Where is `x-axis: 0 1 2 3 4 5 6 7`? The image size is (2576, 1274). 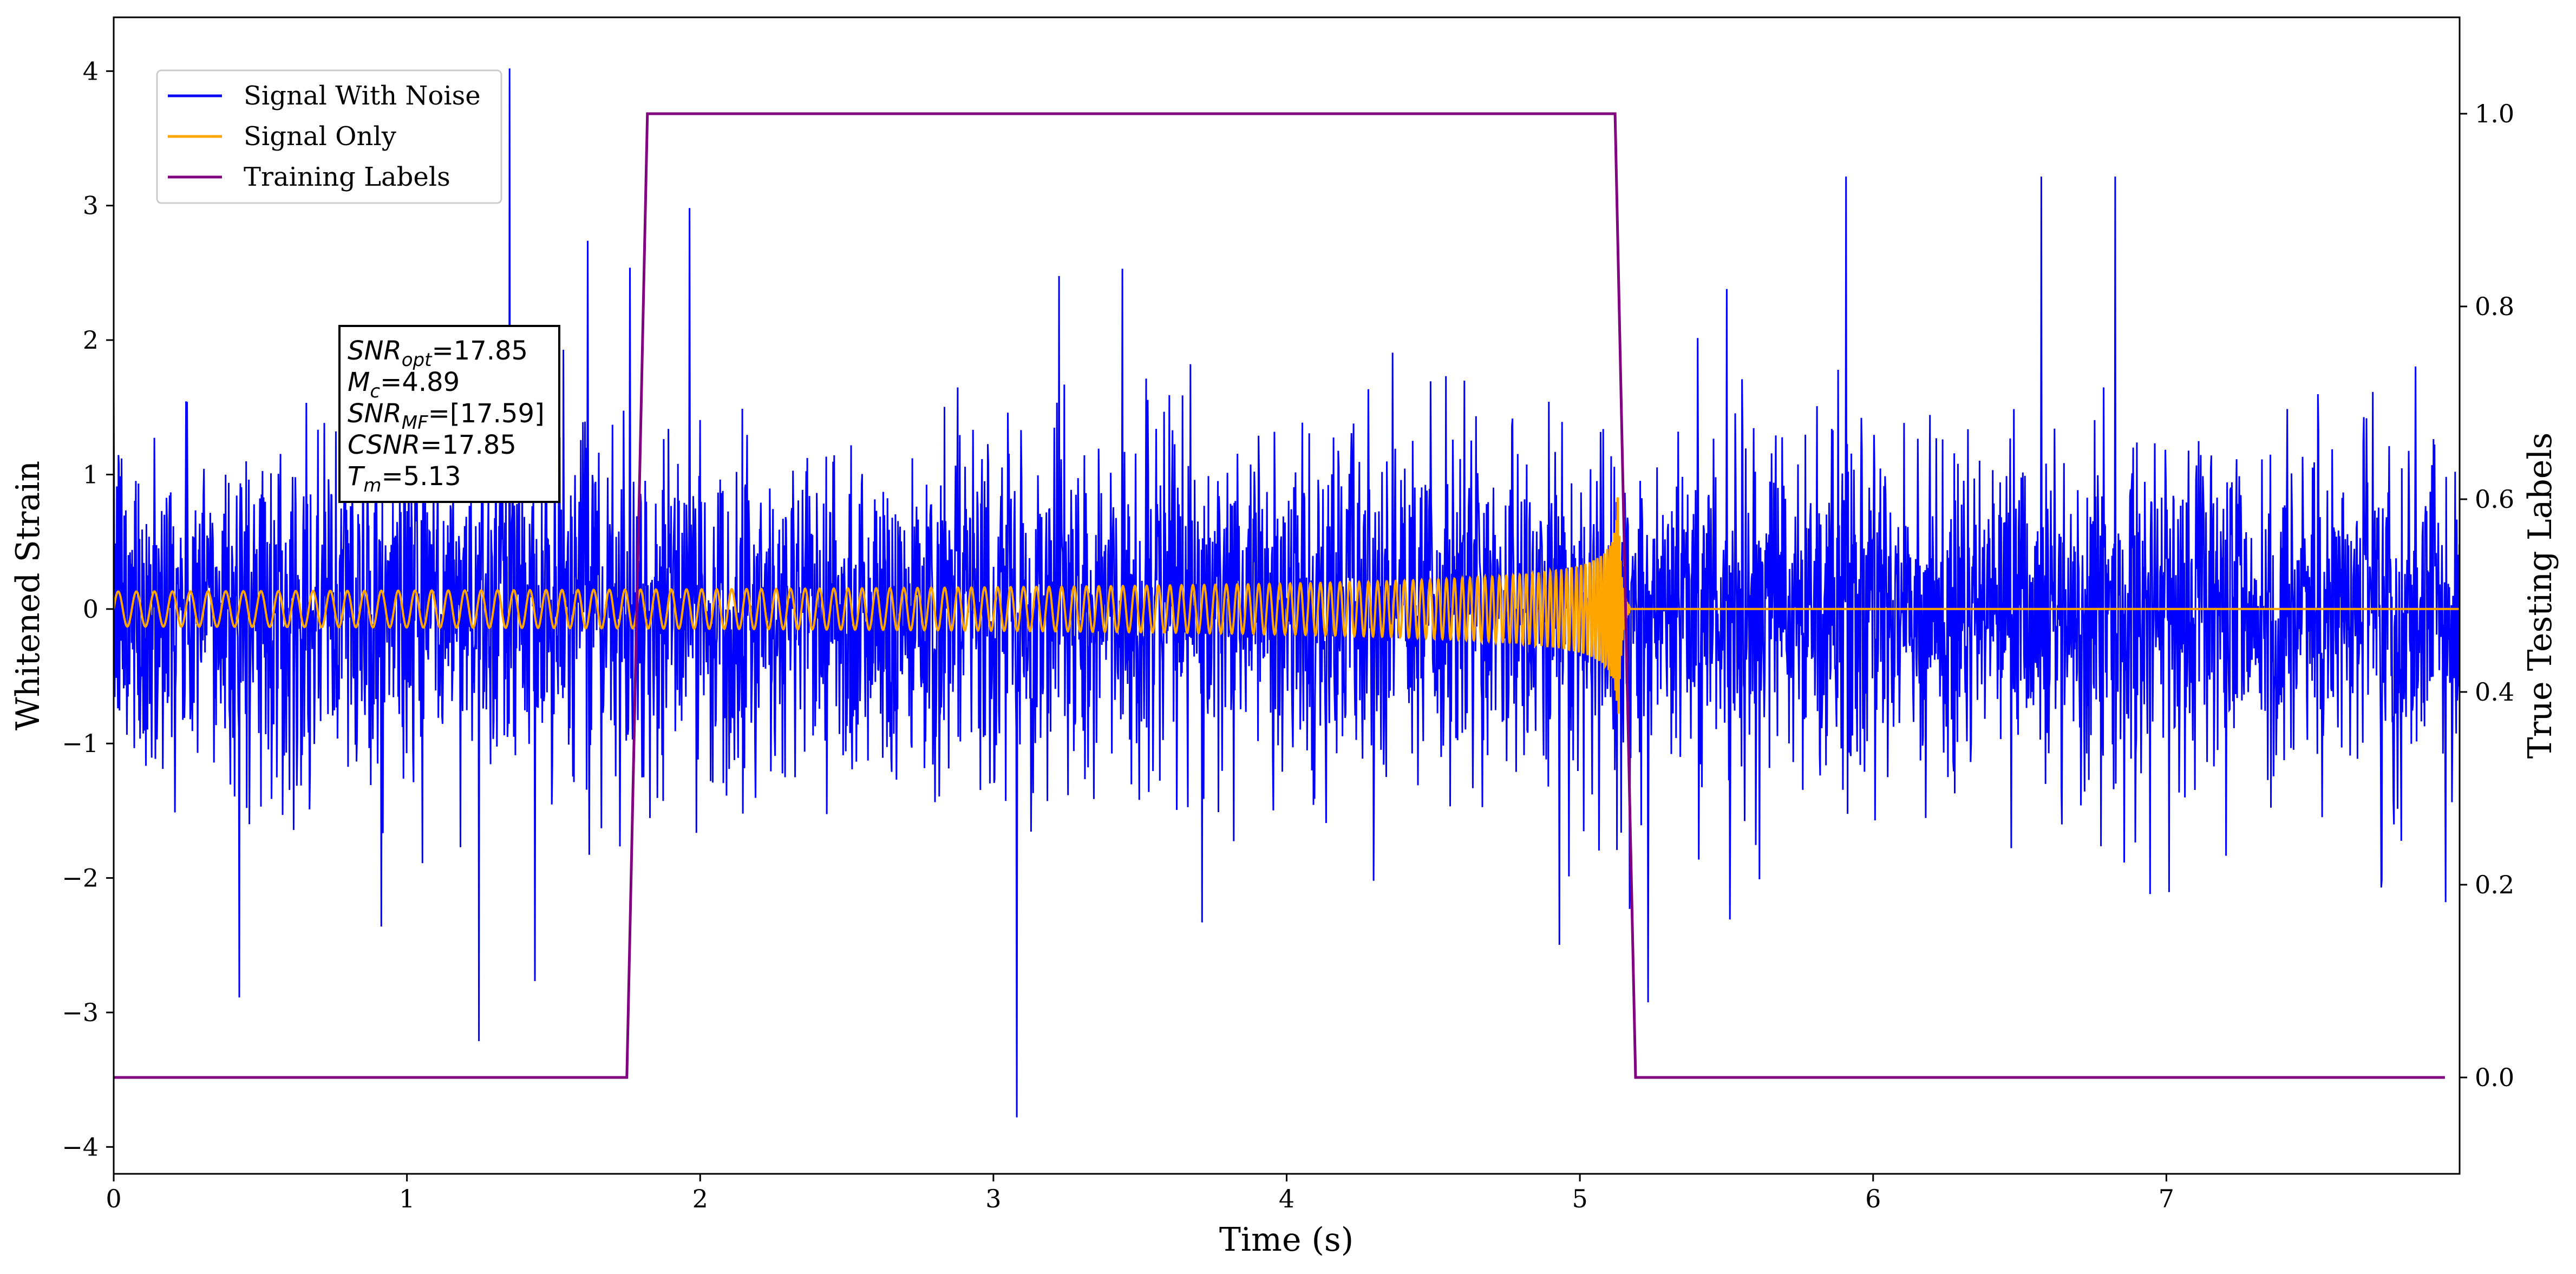 x-axis: 0 1 2 3 4 5 6 7 is located at coordinates (1140, 1193).